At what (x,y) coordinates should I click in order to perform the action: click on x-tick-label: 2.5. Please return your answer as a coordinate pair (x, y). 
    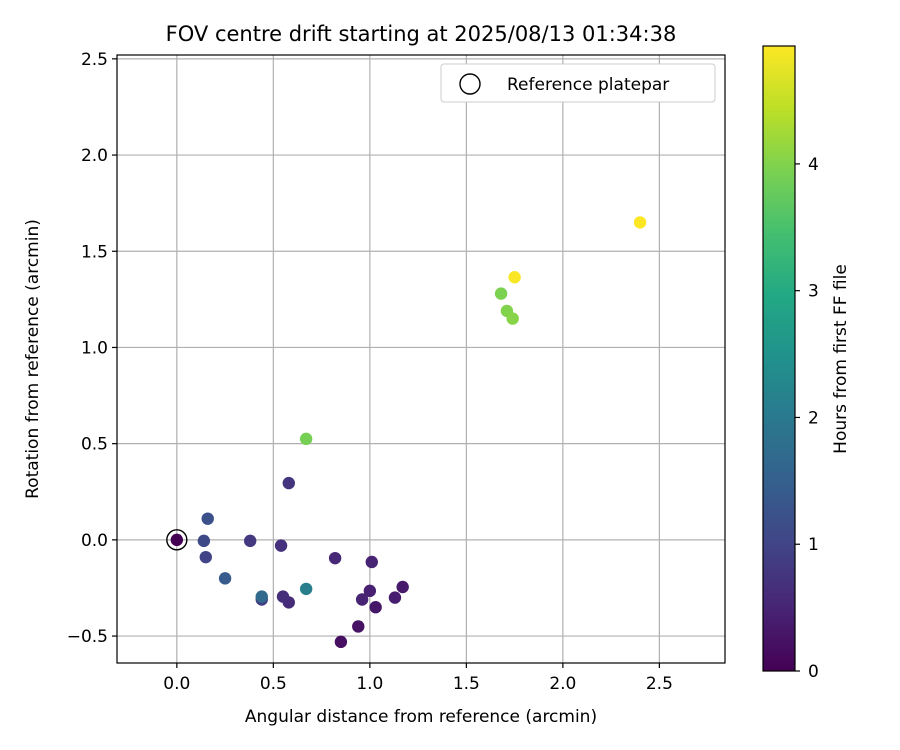
    Looking at the image, I should click on (659, 684).